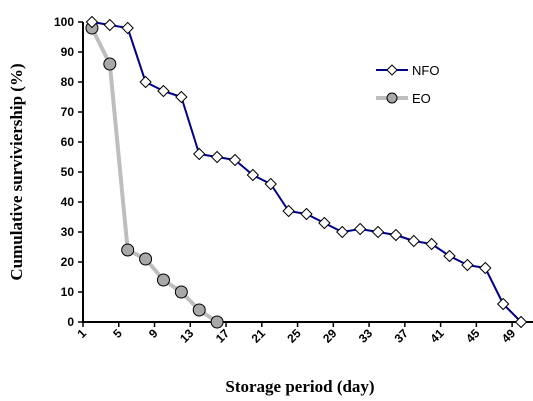 This screenshot has width=533, height=401. What do you see at coordinates (68, 52) in the screenshot?
I see `y-tick-label: 90` at bounding box center [68, 52].